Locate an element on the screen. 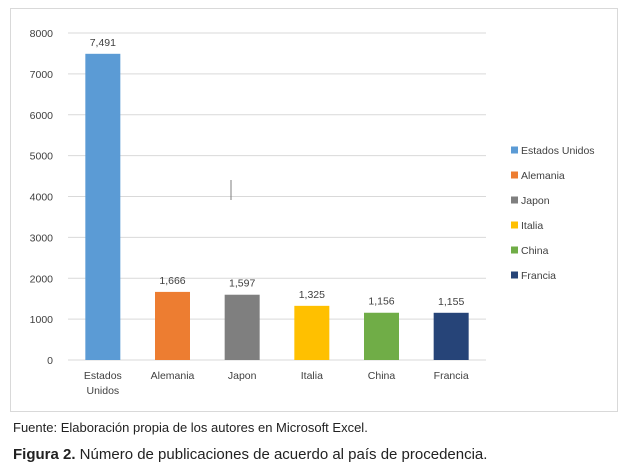 The image size is (642, 475). data-label: 1,325 is located at coordinates (312, 295).